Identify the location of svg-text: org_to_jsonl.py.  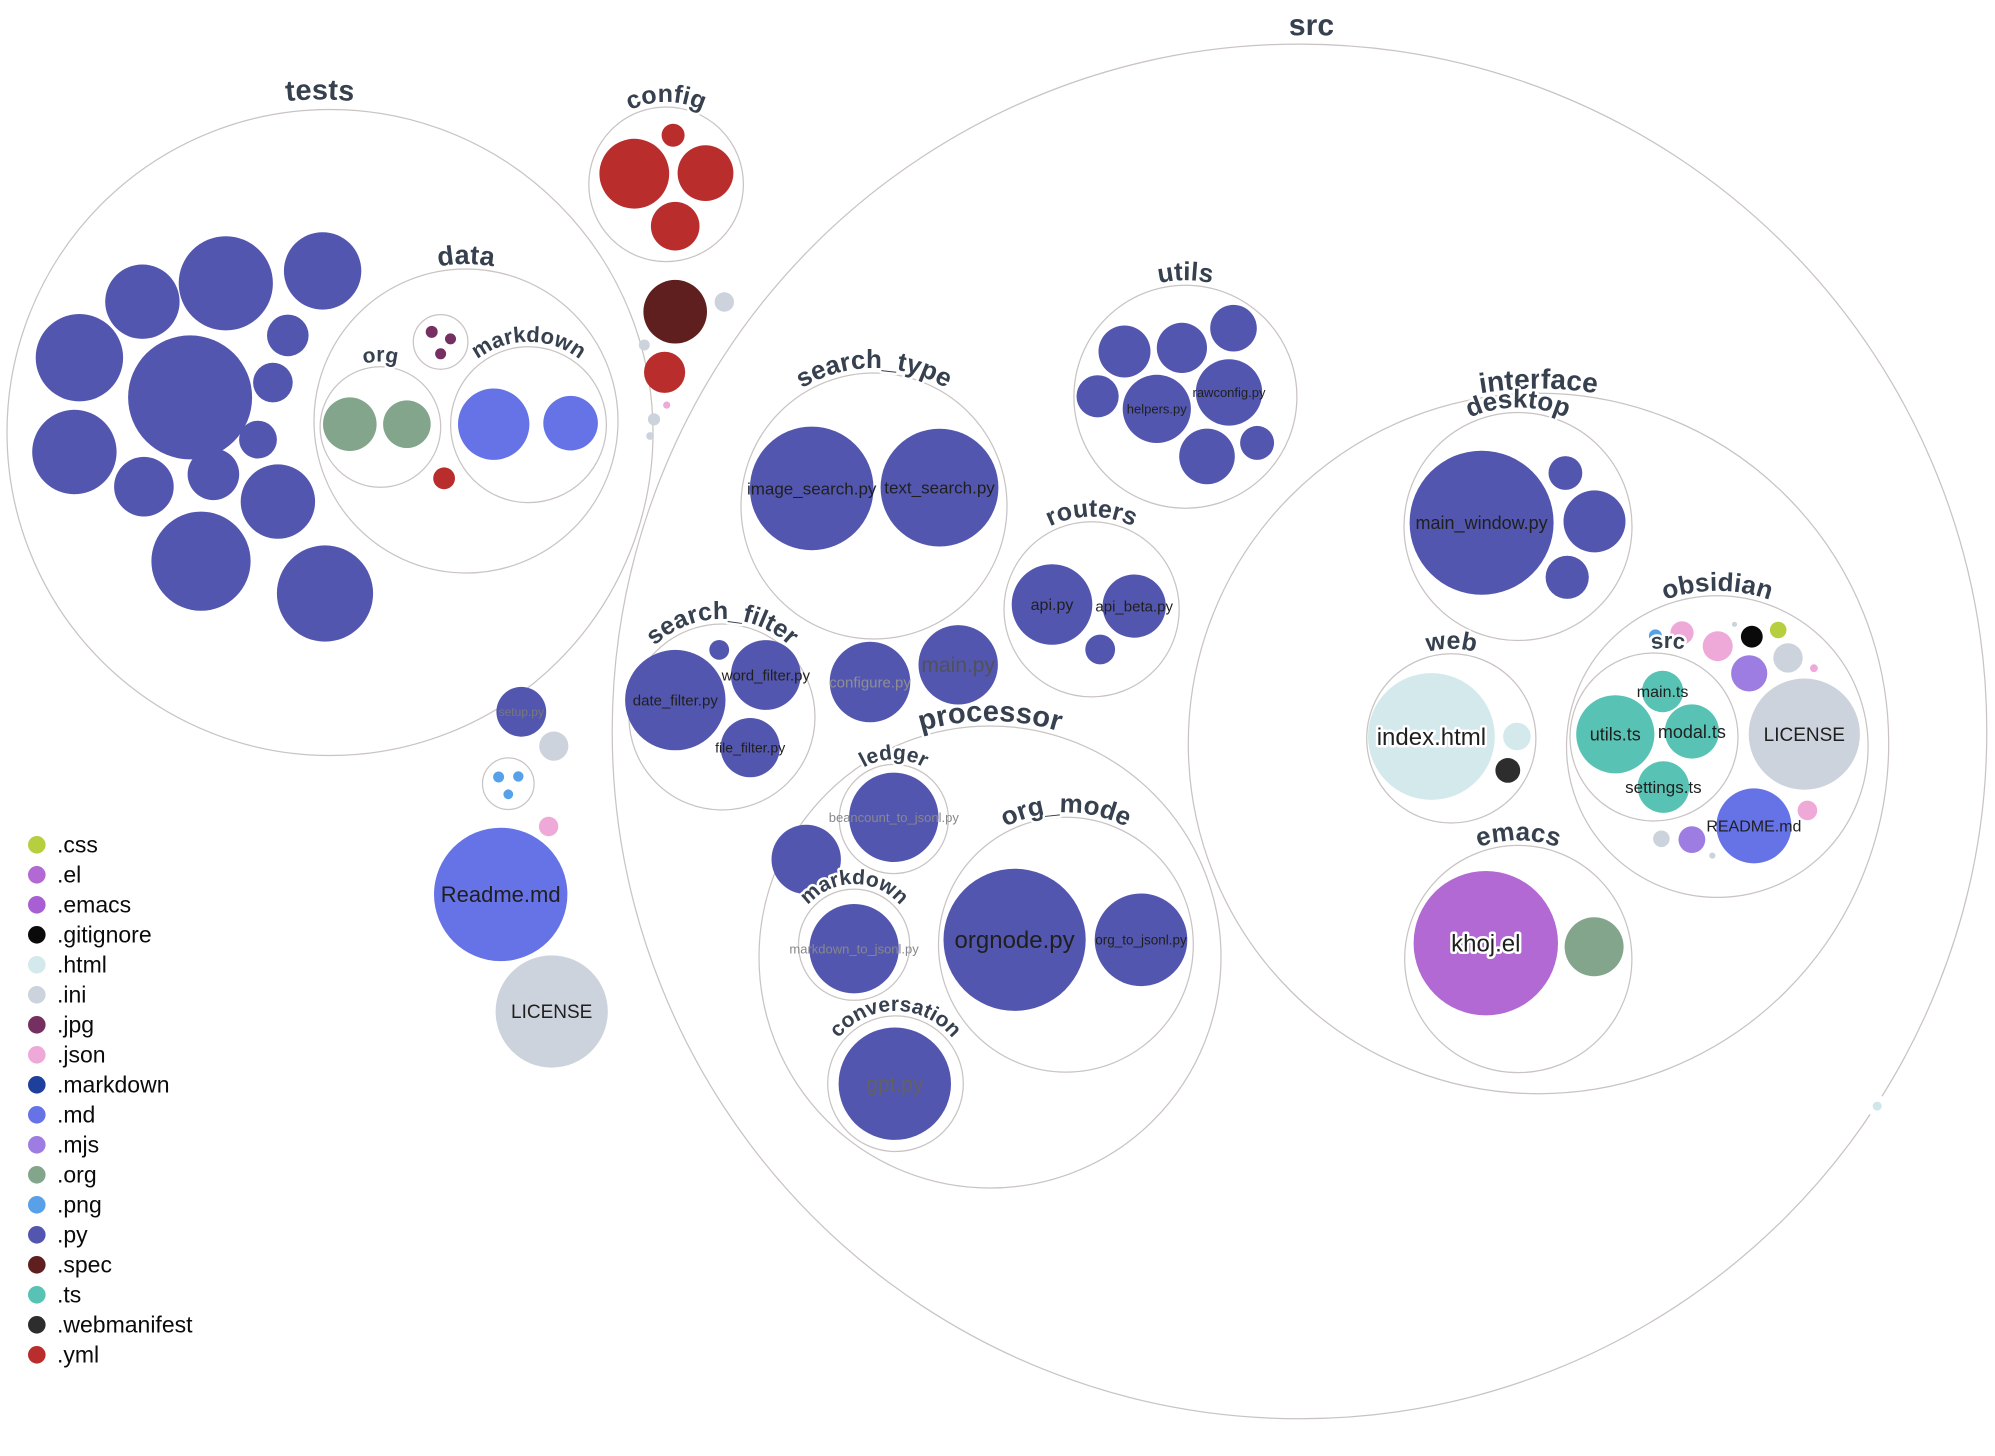
(1141, 940).